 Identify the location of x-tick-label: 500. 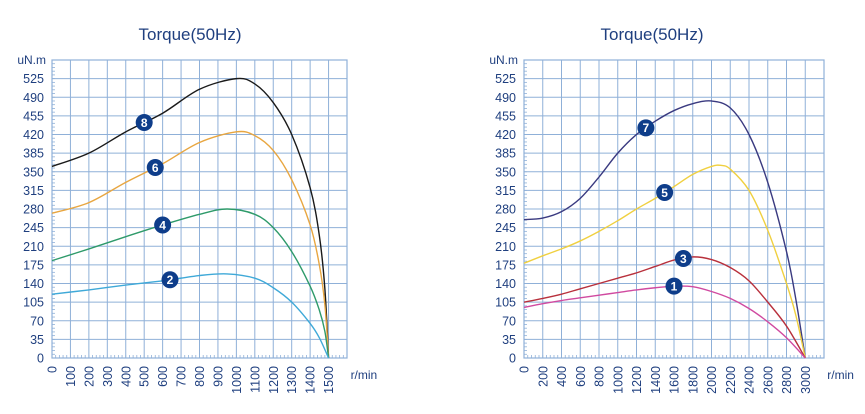
(145, 376).